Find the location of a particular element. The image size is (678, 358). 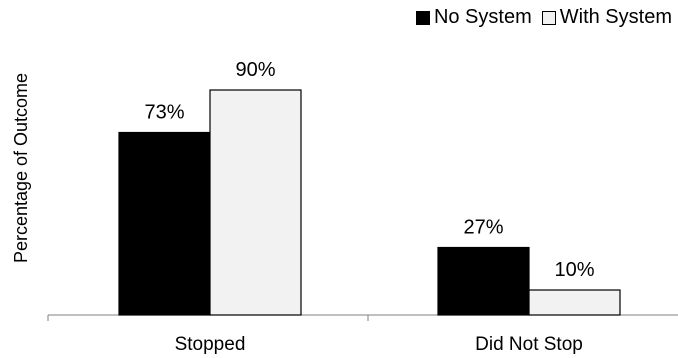

legend-swatch-with-system is located at coordinates (548, 17).